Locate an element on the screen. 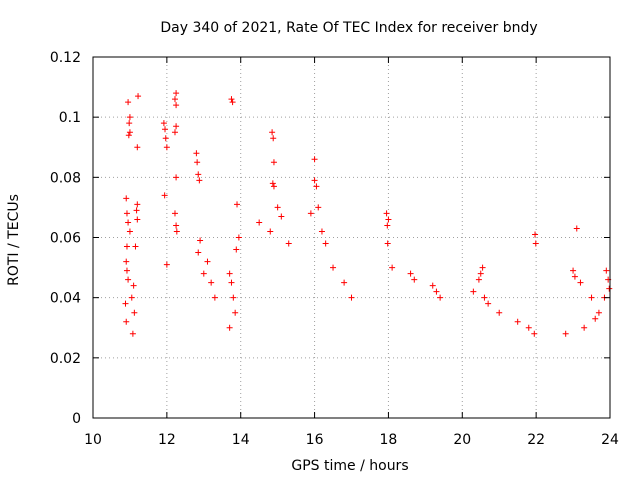  x-axis-label: GPS time / hours is located at coordinates (349, 466).